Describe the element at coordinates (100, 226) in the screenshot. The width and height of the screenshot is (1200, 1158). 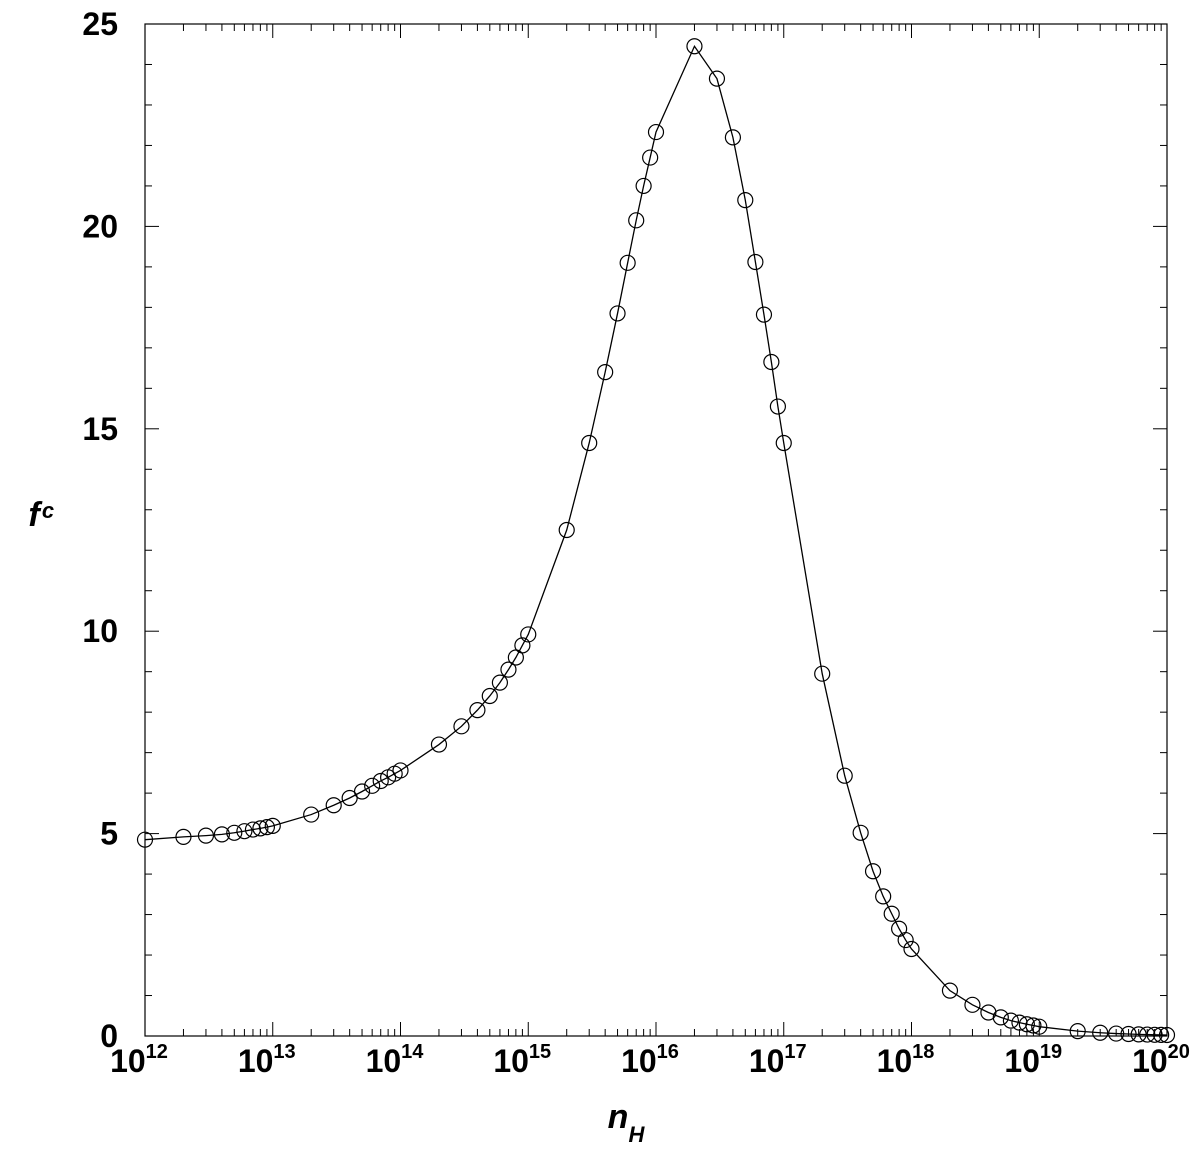
I see `y-tick-label: 20` at that location.